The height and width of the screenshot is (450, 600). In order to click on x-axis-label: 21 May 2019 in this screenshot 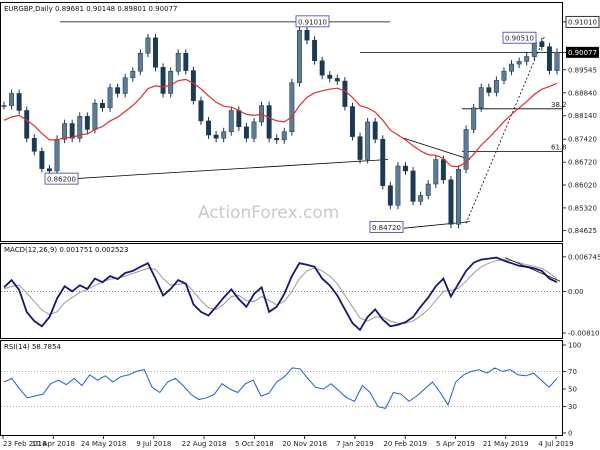, I will do `click(506, 444)`.